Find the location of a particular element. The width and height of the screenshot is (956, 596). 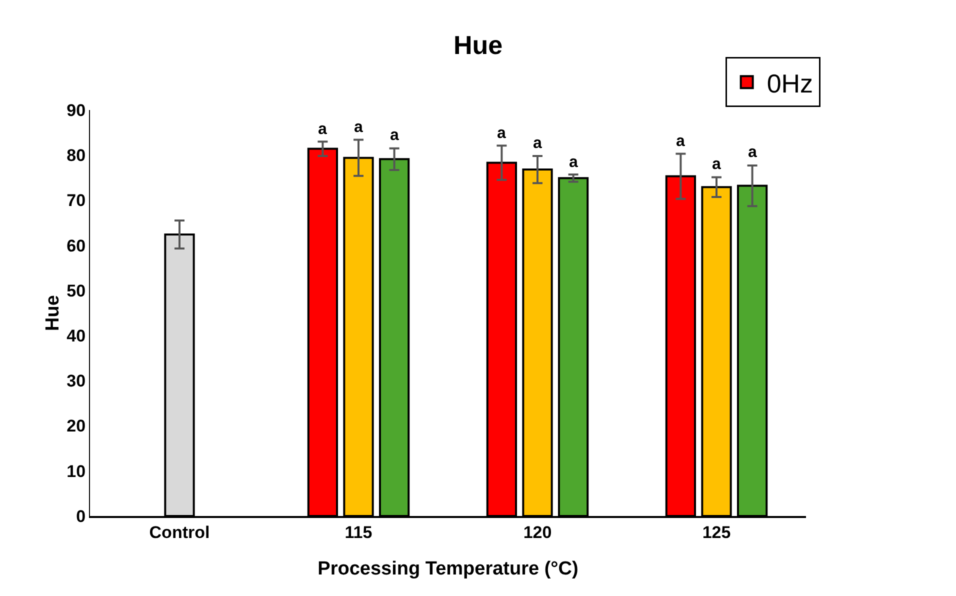

x-axis-title: Processing Temperature (°C) is located at coordinates (448, 569).